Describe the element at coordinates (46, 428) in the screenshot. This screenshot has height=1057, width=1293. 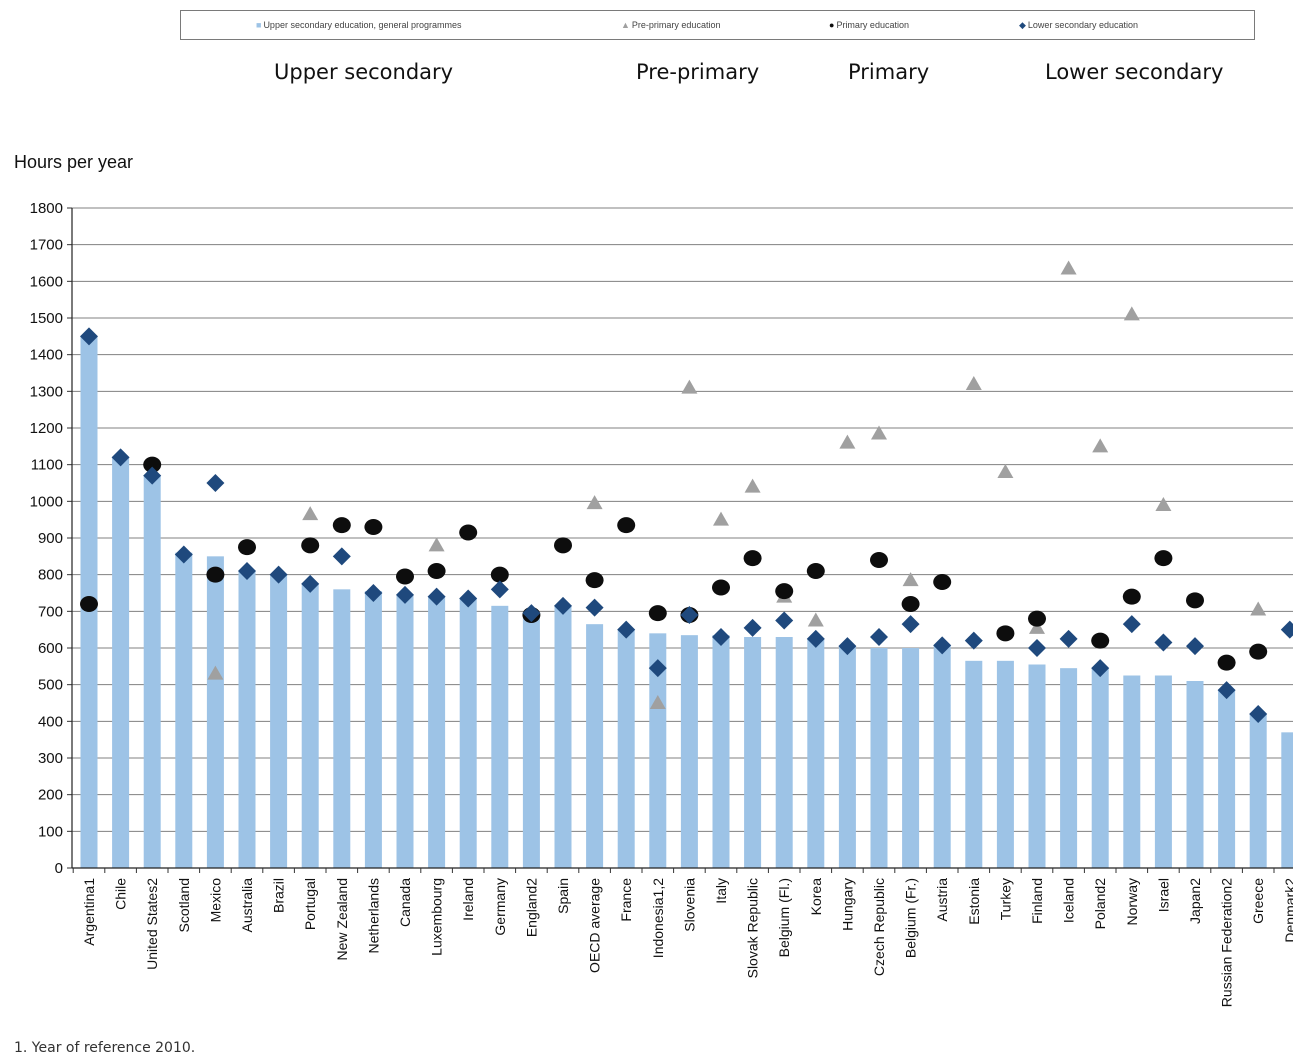
I see `y-tick-label: 1200` at that location.